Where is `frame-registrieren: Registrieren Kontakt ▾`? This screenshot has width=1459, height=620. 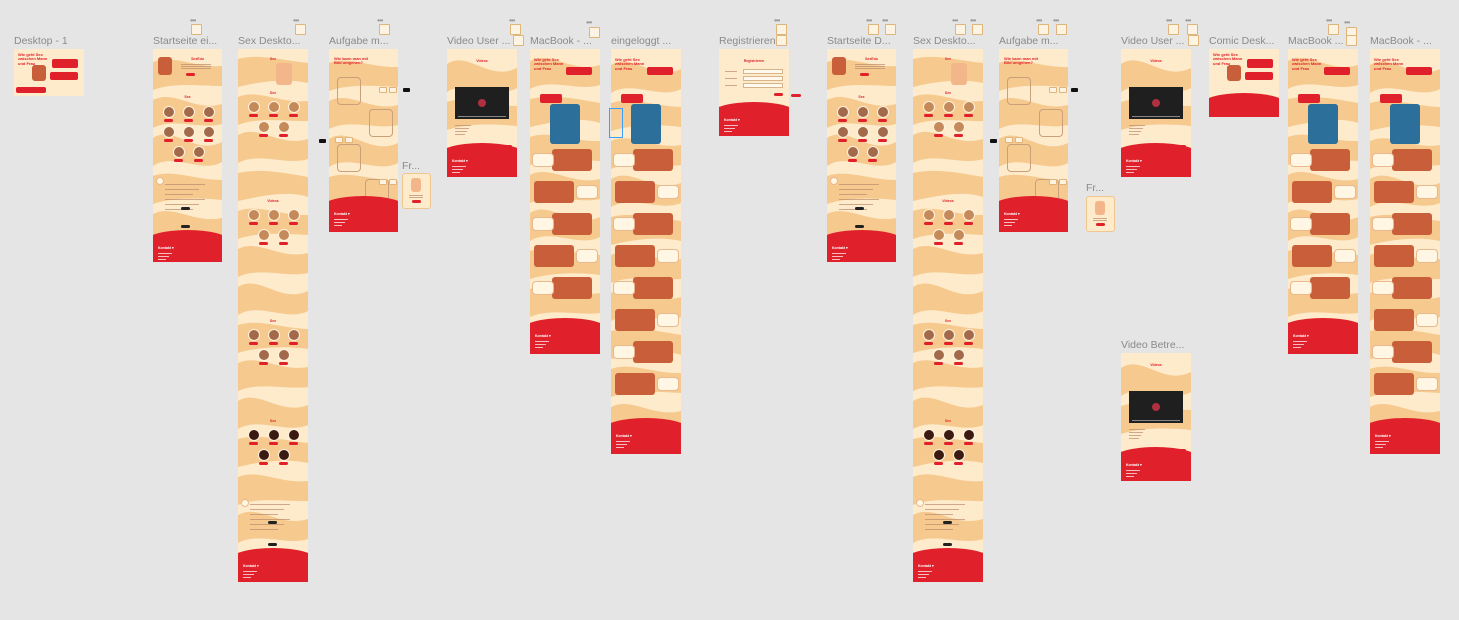 frame-registrieren: Registrieren Kontakt ▾ is located at coordinates (754, 92).